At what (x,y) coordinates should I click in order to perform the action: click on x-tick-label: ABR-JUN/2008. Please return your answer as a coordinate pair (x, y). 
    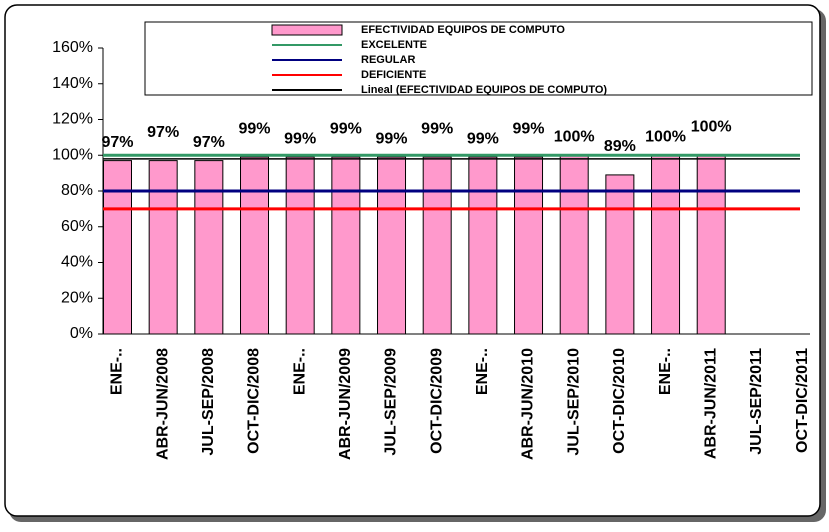
    Looking at the image, I should click on (162, 404).